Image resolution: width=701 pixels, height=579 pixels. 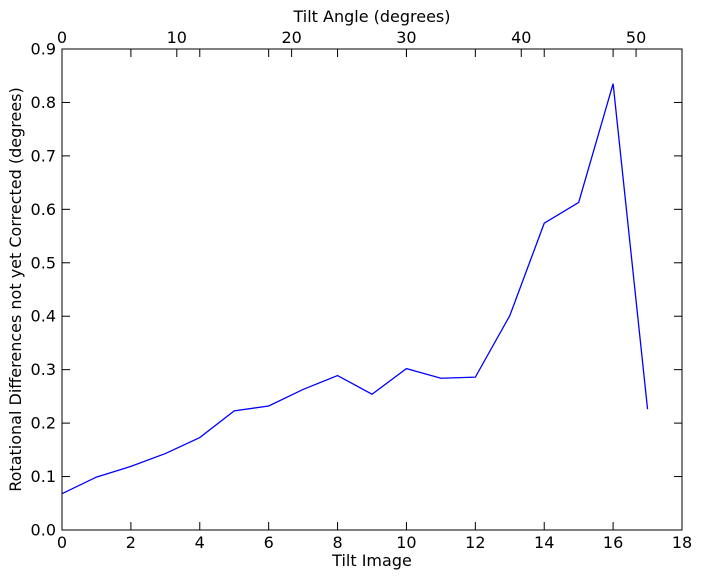 What do you see at coordinates (269, 542) in the screenshot?
I see `x-tick-label: 6` at bounding box center [269, 542].